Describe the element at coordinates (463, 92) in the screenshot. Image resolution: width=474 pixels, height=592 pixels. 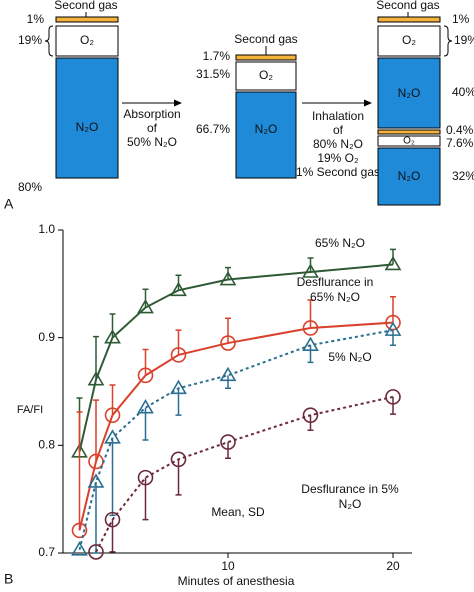
I see `pct-label: 40%` at that location.